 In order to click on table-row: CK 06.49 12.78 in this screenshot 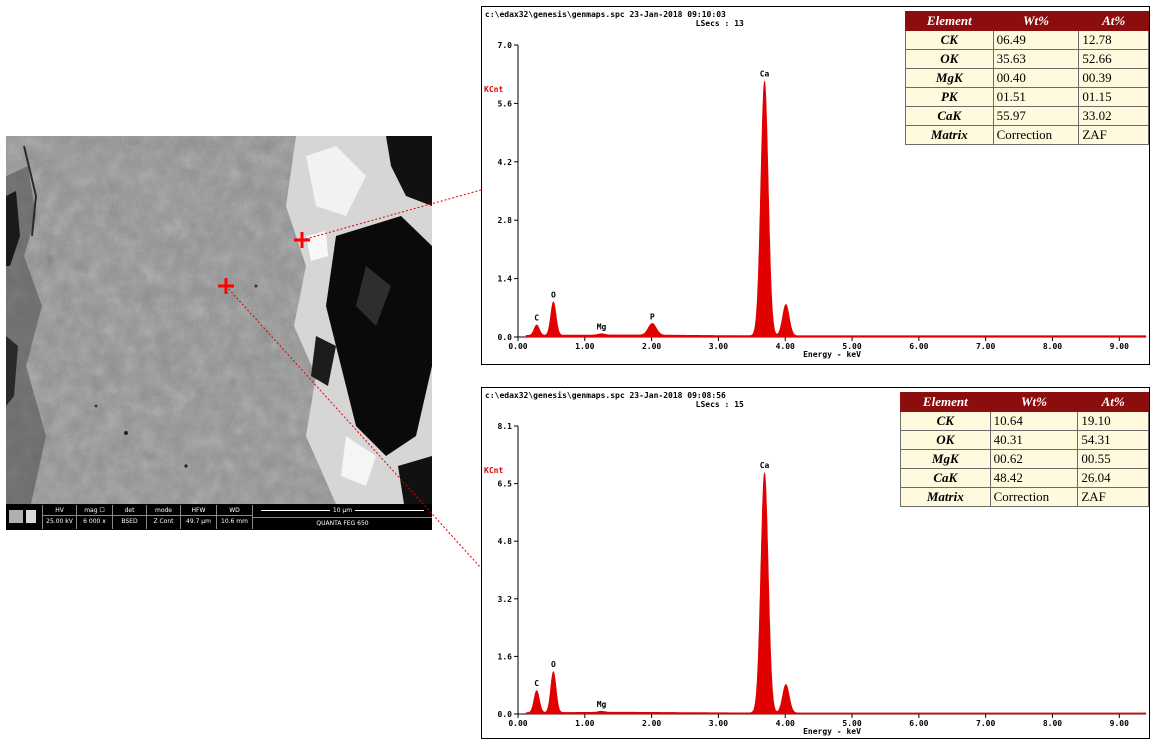, I will do `click(1027, 40)`.